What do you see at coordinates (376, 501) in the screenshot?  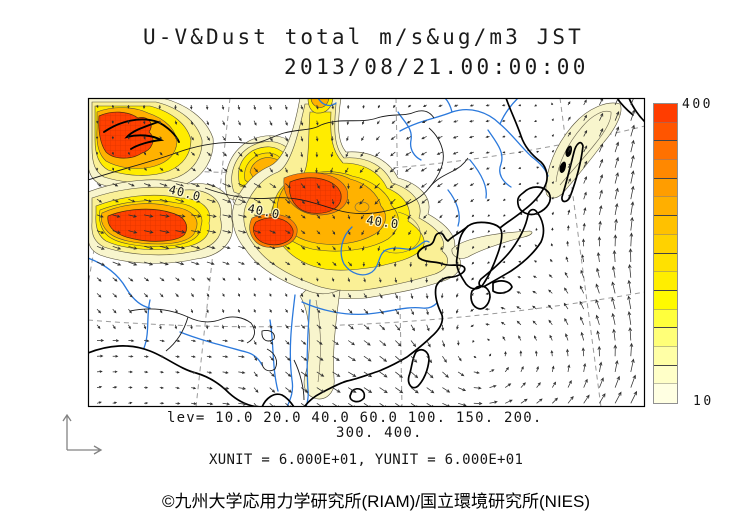 I see `credit-line: ©九州大学応用力学研究所(RIAM)/国立環境研究所(NIES)` at bounding box center [376, 501].